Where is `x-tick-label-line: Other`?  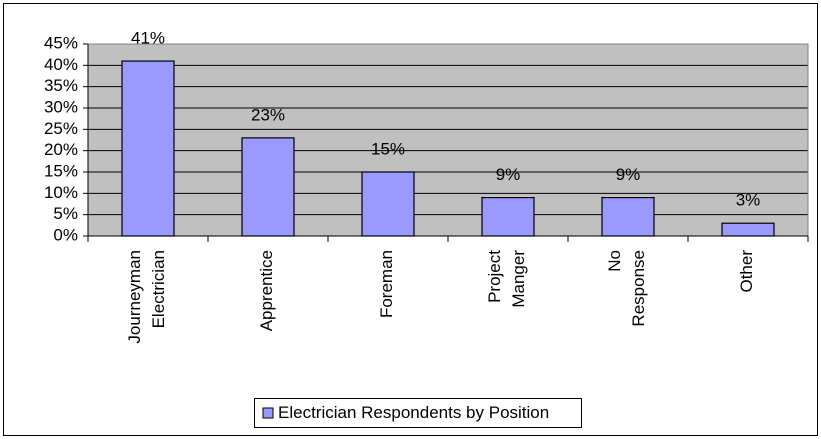
x-tick-label-line: Other is located at coordinates (746, 271).